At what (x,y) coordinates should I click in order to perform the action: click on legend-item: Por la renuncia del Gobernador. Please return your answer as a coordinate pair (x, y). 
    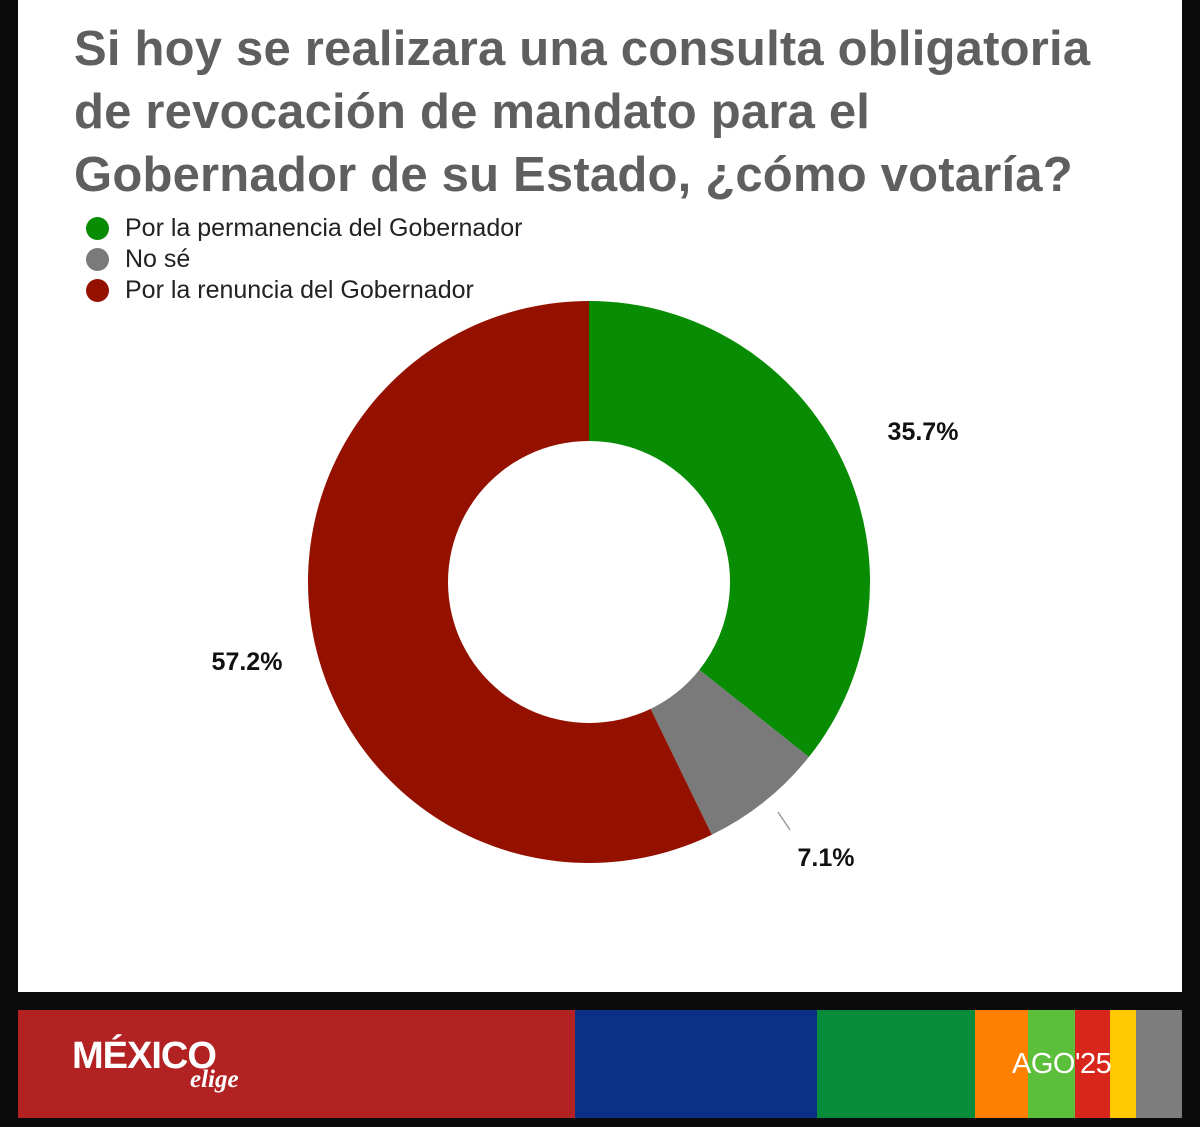
    Looking at the image, I should click on (304, 290).